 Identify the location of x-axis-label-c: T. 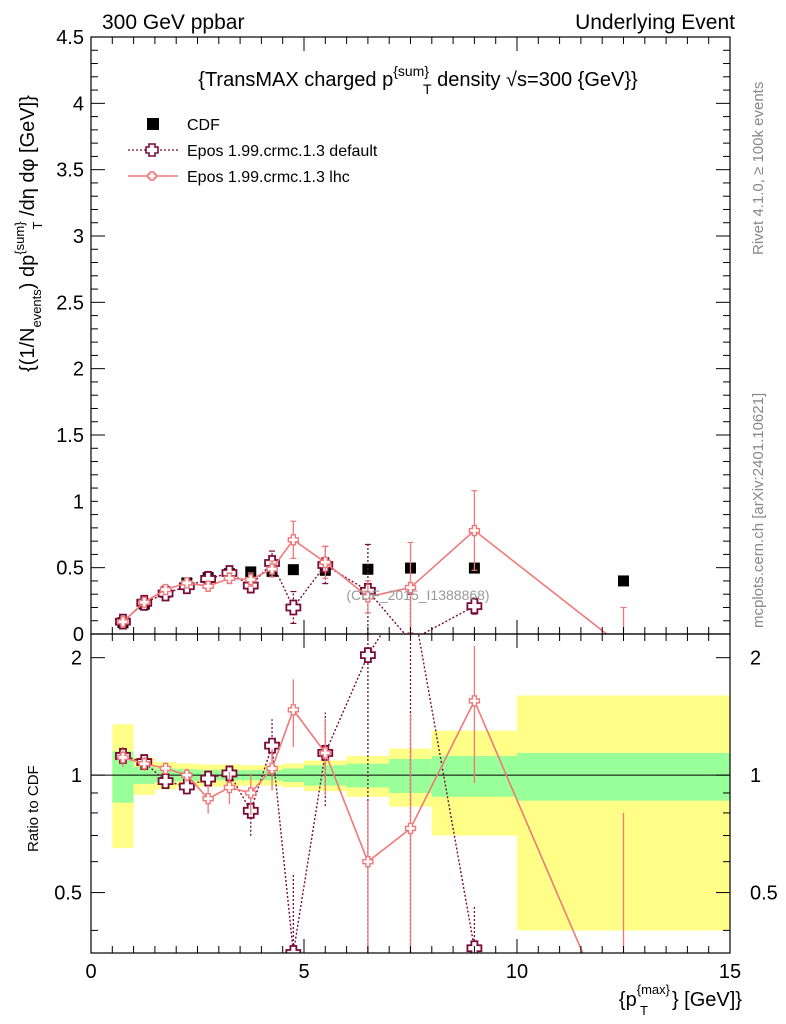
(644, 1010).